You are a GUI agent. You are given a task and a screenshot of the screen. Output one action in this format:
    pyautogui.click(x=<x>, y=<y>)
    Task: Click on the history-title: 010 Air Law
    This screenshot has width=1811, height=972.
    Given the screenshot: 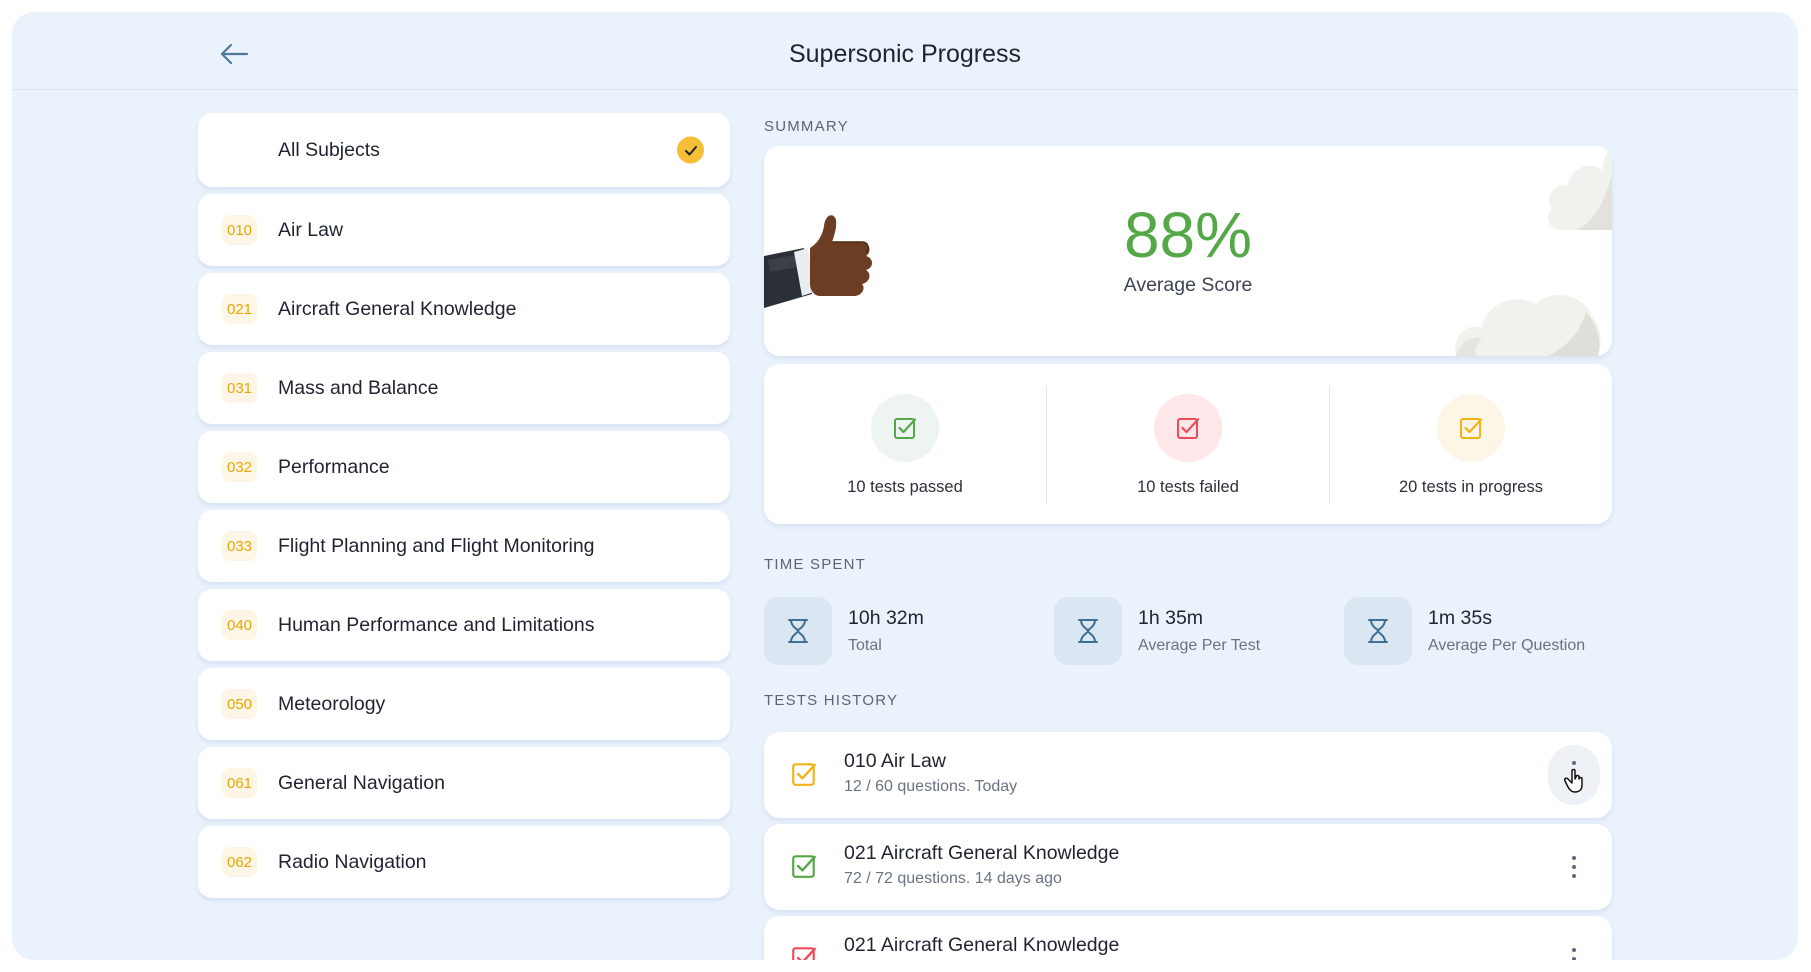 What is the action you would take?
    pyautogui.click(x=895, y=761)
    